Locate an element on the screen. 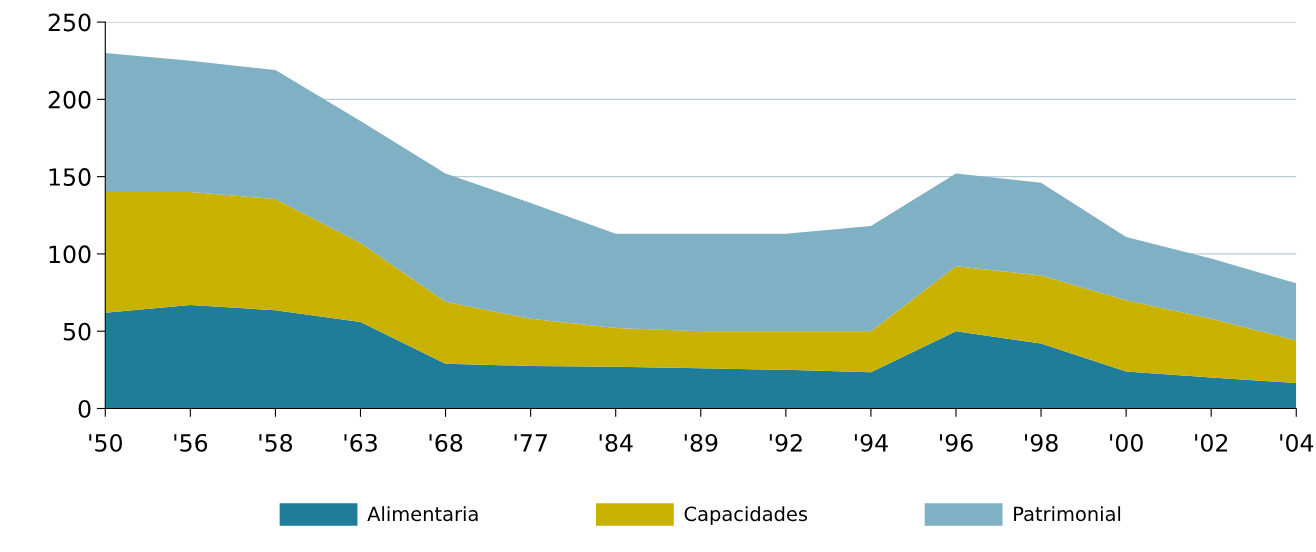 This screenshot has height=552, width=1316. x-tick-label: '94 is located at coordinates (871, 442).